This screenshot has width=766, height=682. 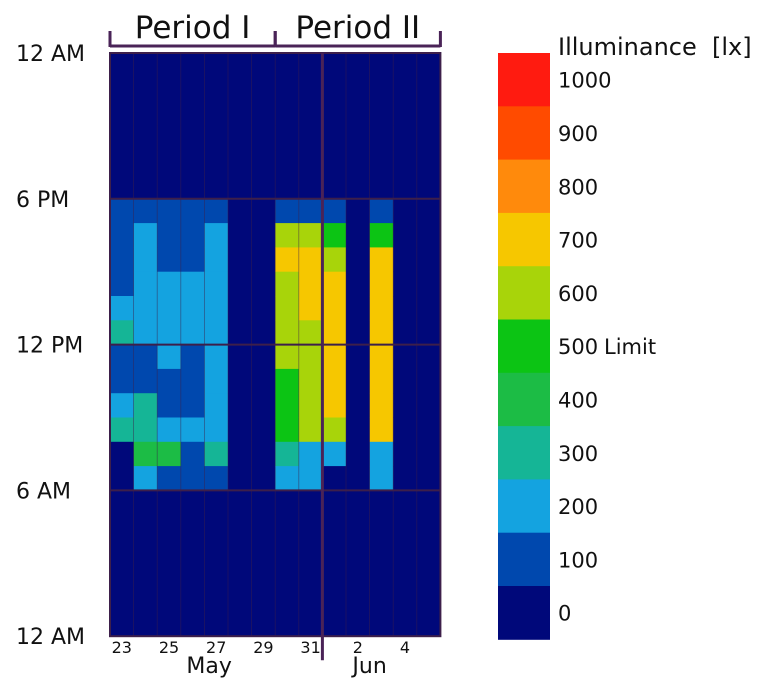 What do you see at coordinates (368, 666) in the screenshot?
I see `month-label: Jun` at bounding box center [368, 666].